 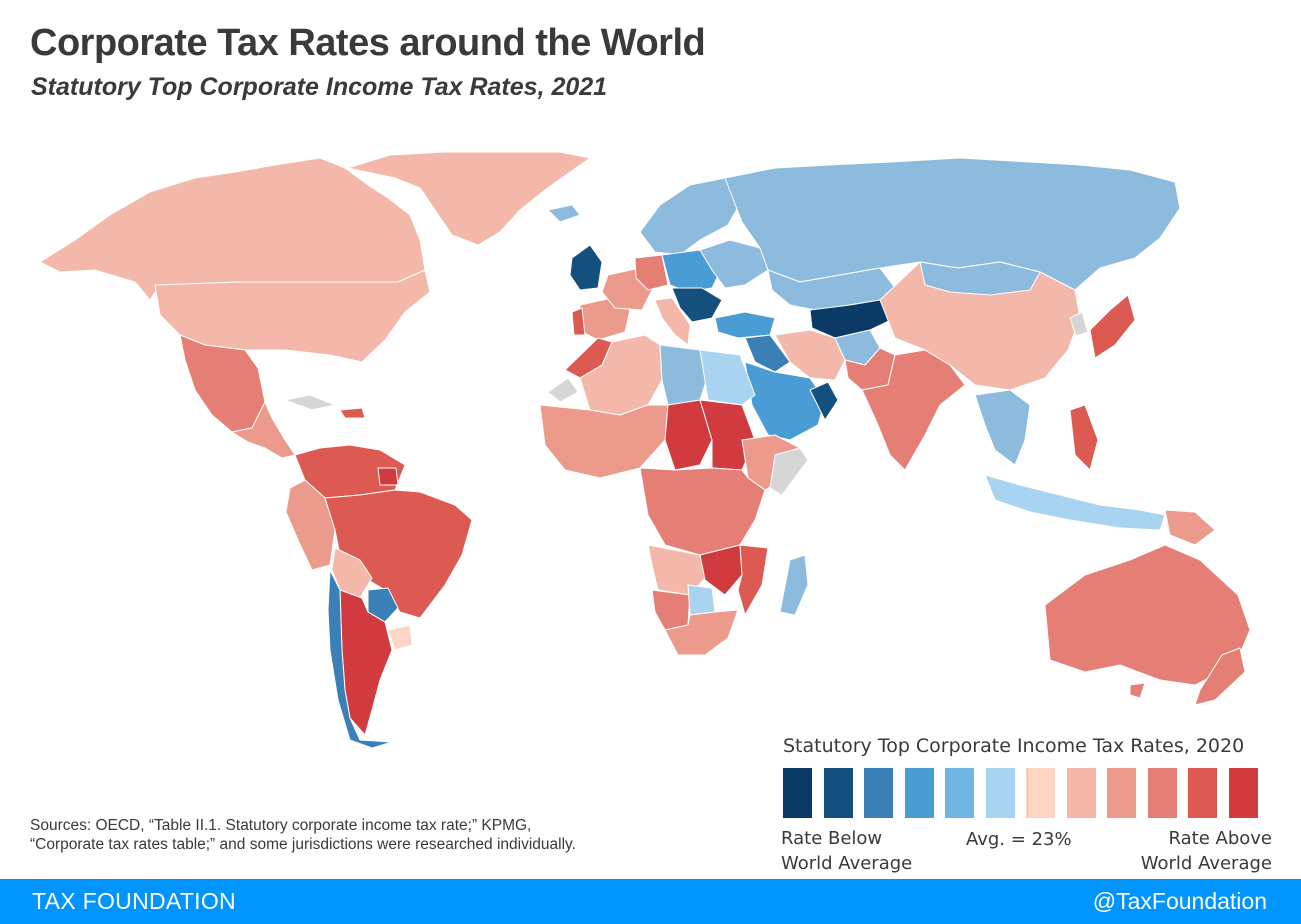 I want to click on region-korea, so click(x=1079, y=324).